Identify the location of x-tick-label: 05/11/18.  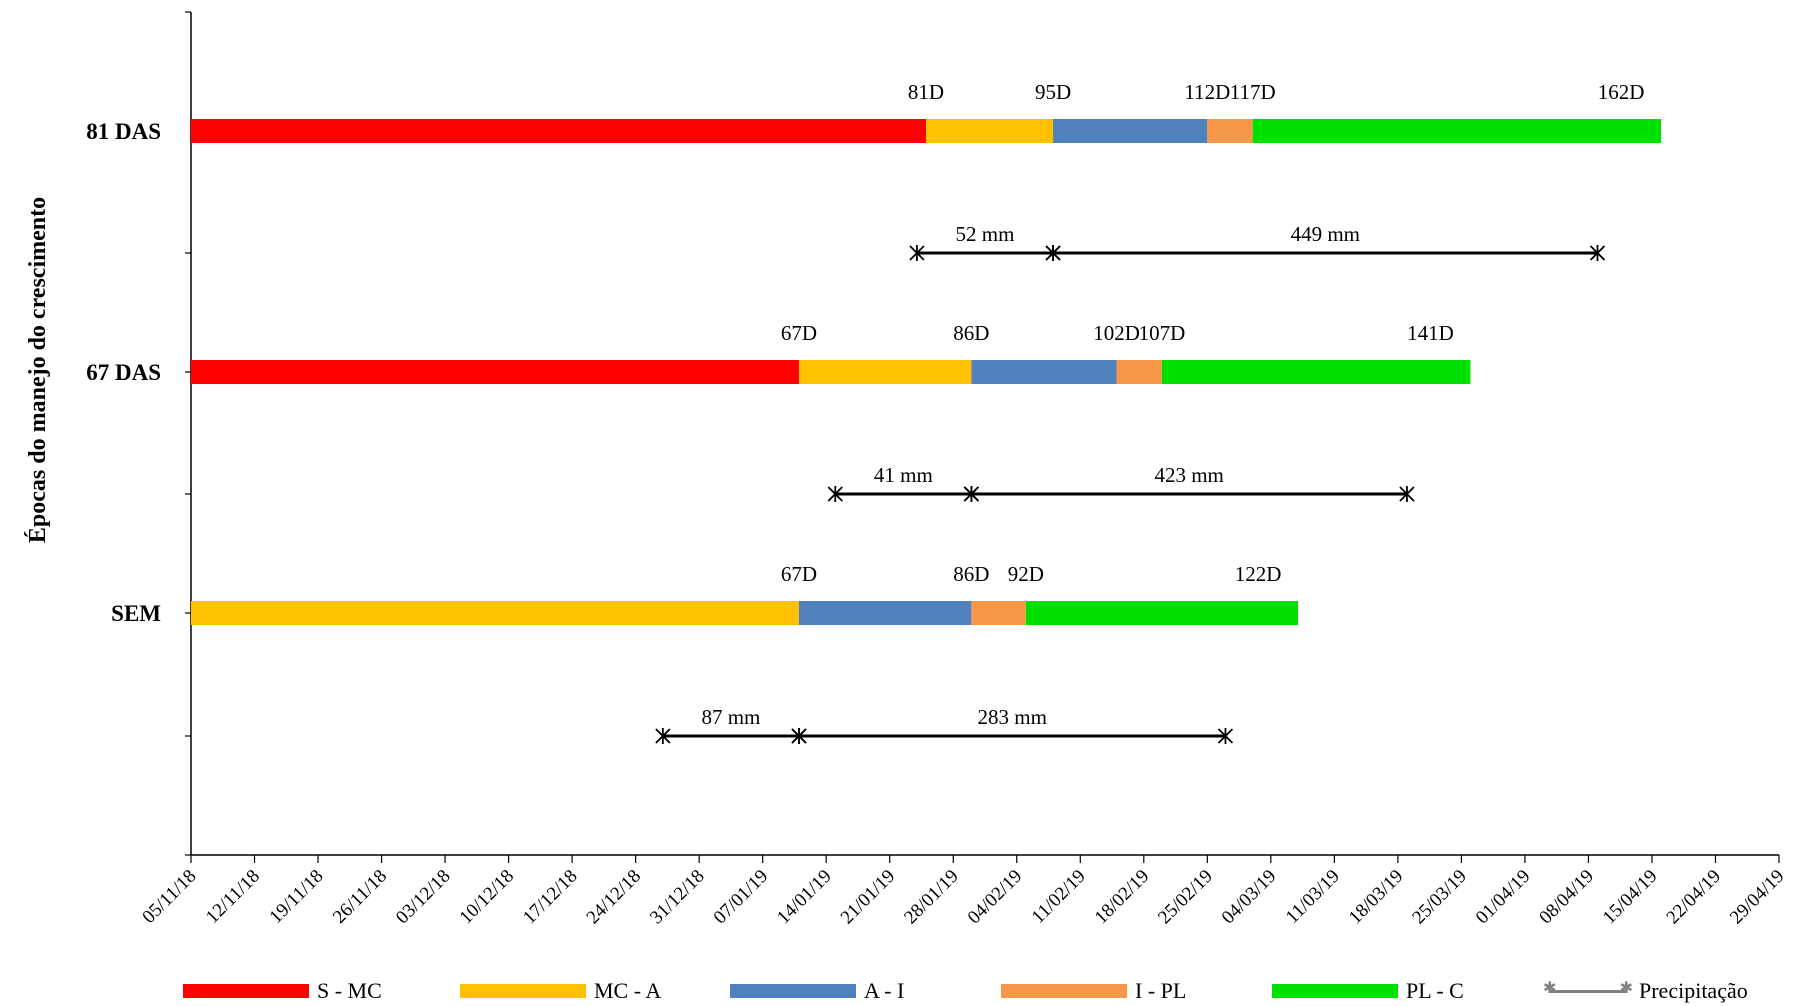
(169, 897).